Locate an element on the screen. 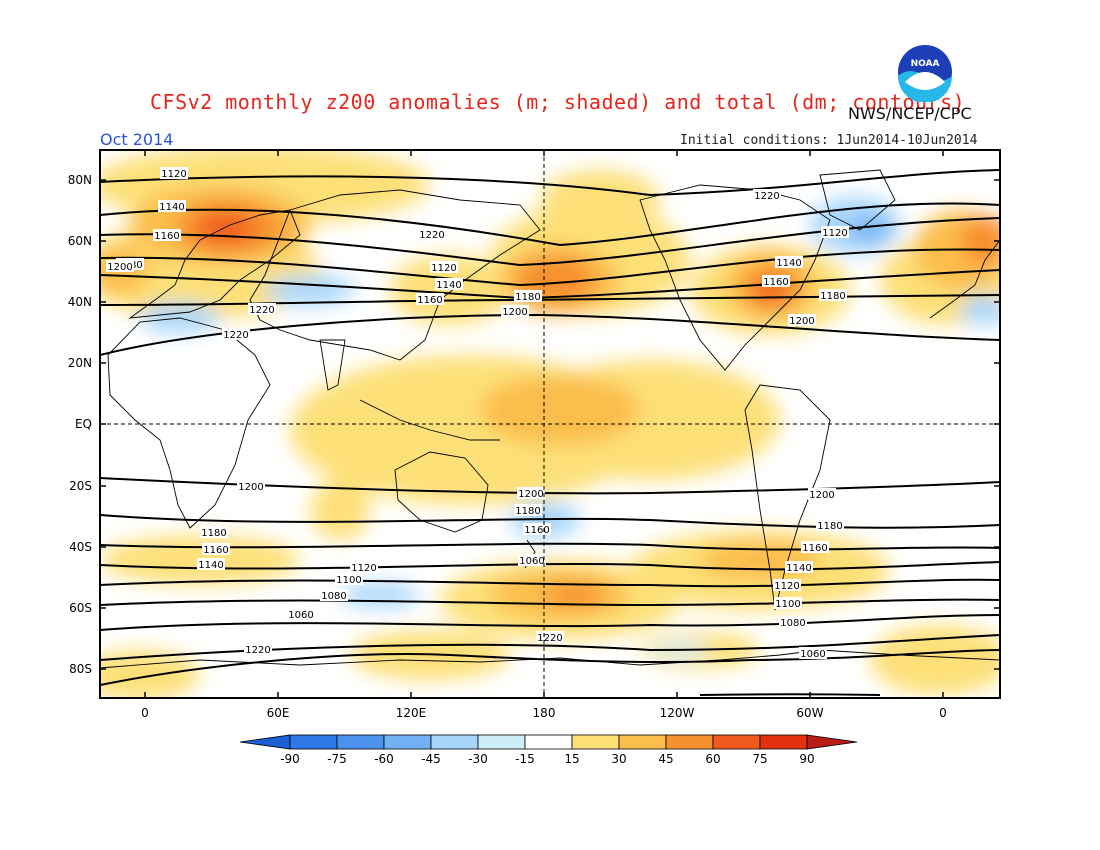 This screenshot has height=850, width=1100. lat-tick-label: 20S is located at coordinates (80, 486).